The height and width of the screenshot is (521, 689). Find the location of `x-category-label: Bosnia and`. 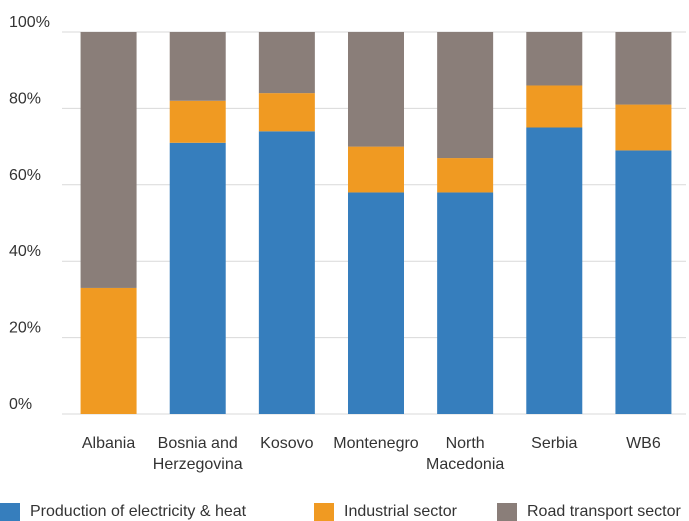

x-category-label: Bosnia and is located at coordinates (198, 443).